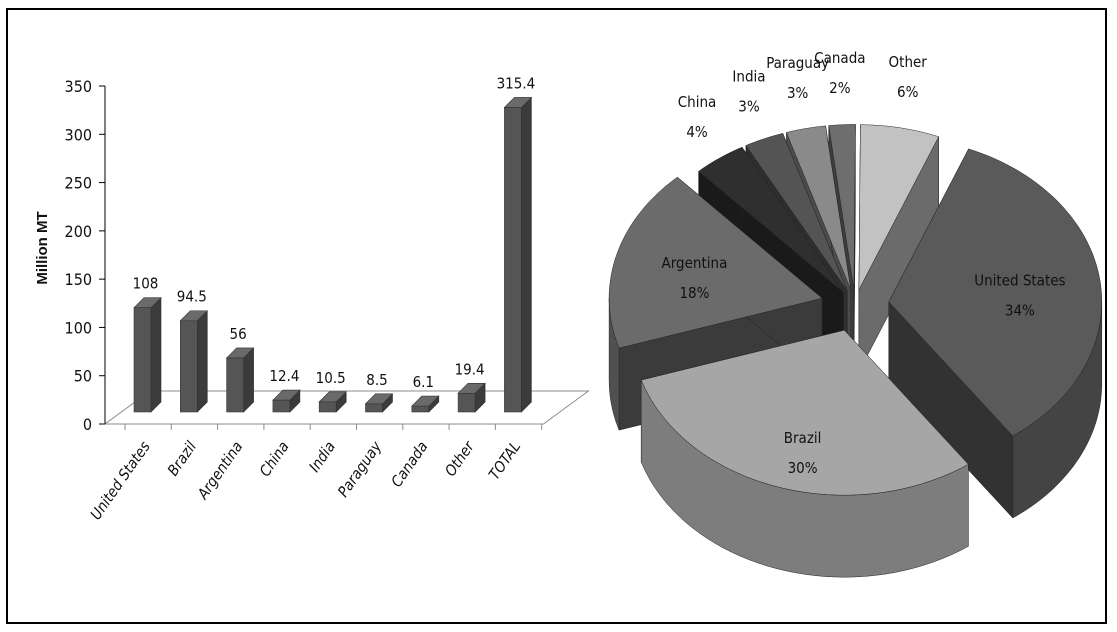  I want to click on bar-data-label: 56, so click(238, 334).